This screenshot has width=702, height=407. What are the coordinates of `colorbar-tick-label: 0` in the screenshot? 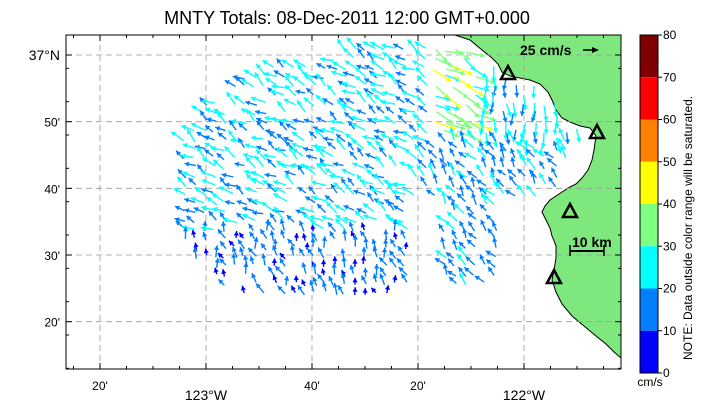 It's located at (666, 373).